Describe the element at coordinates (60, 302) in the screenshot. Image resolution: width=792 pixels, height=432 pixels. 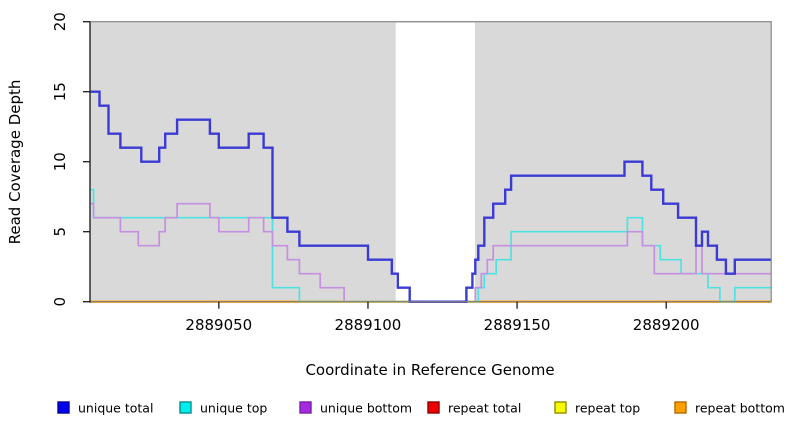
I see `y-tick-label: 0` at that location.